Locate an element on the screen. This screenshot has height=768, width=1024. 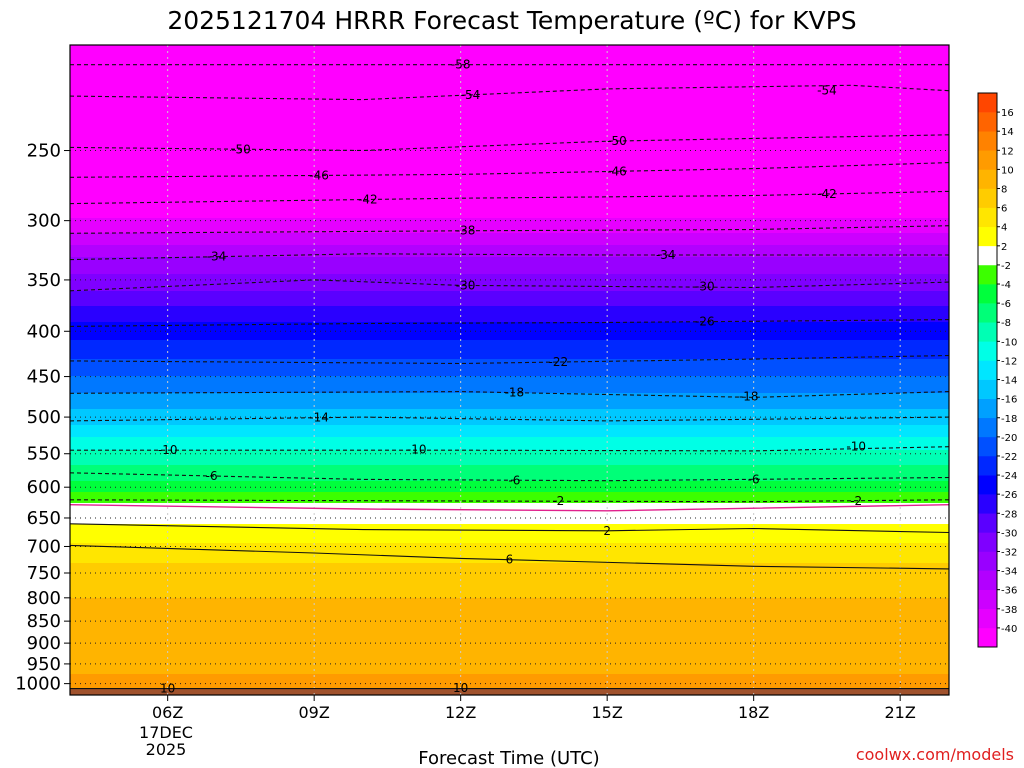
contour-label: -34 is located at coordinates (666, 255).